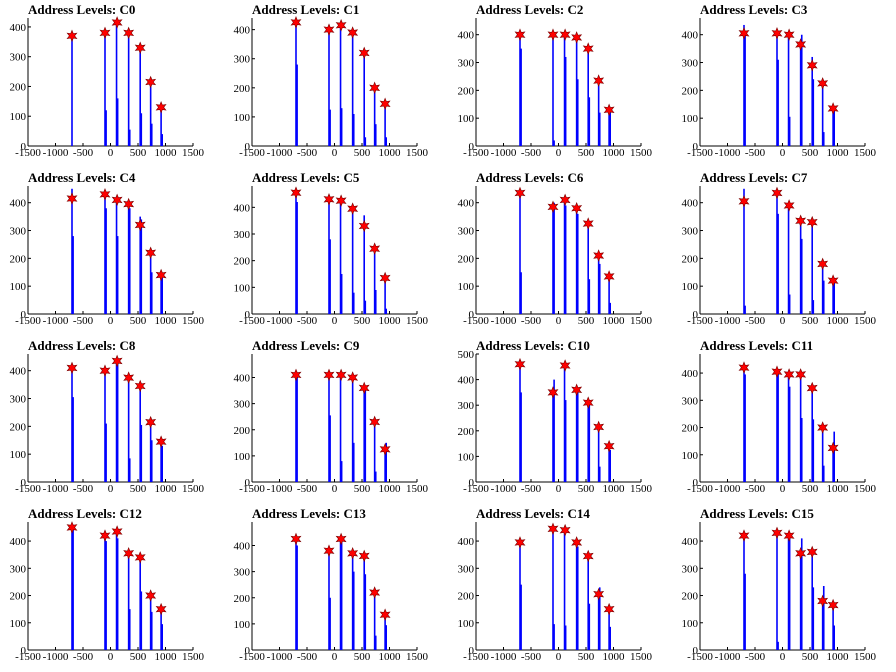  What do you see at coordinates (529, 9) in the screenshot?
I see `chart-title: Address Levels: C2` at bounding box center [529, 9].